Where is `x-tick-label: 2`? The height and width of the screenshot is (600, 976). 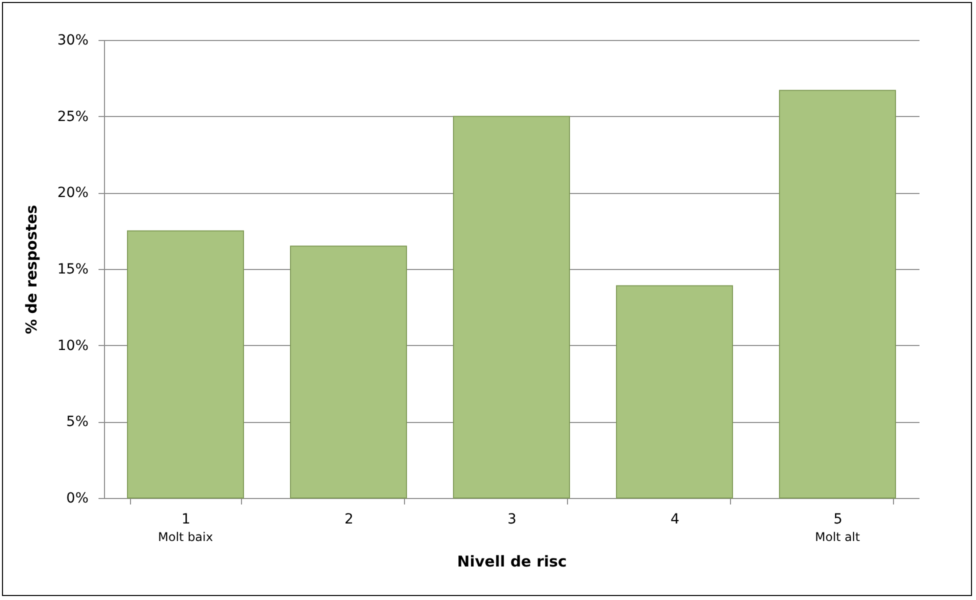
x-tick-label: 2 is located at coordinates (349, 520).